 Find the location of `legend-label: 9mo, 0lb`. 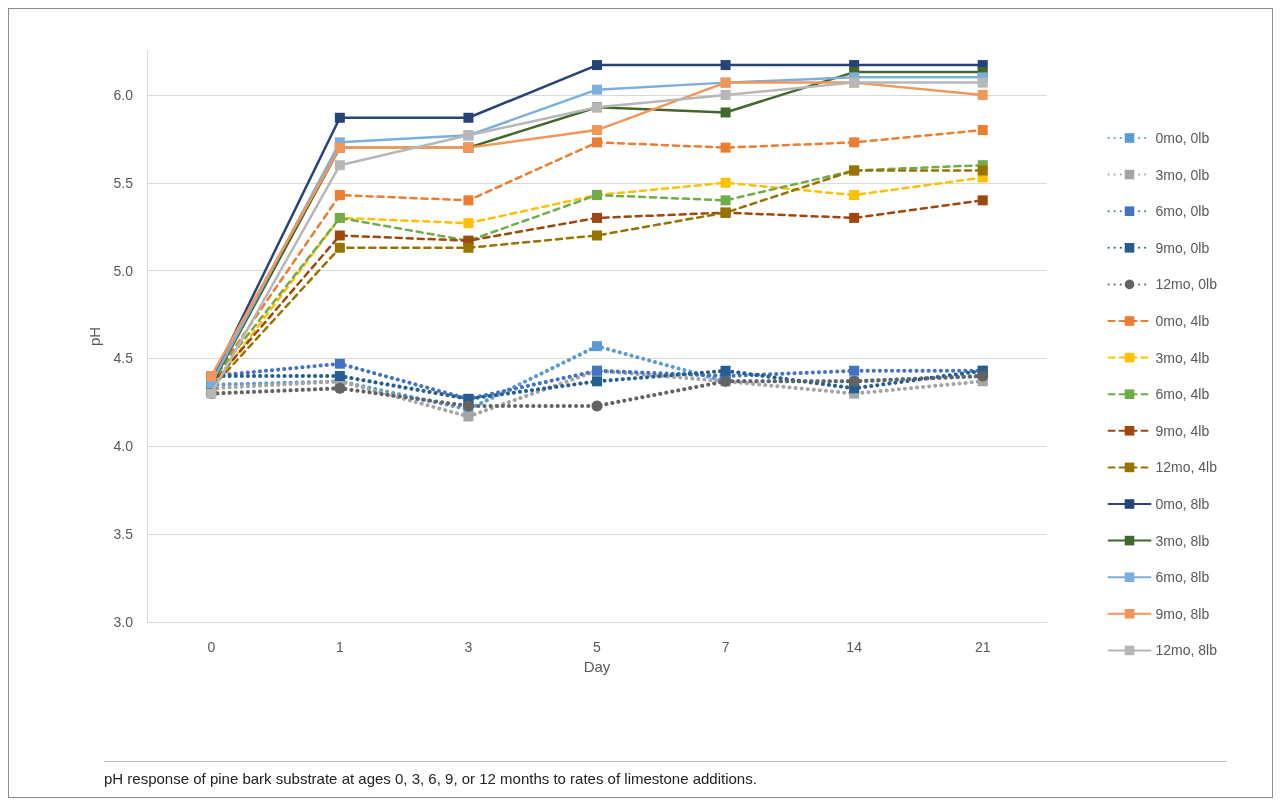

legend-label: 9mo, 0lb is located at coordinates (1182, 247).